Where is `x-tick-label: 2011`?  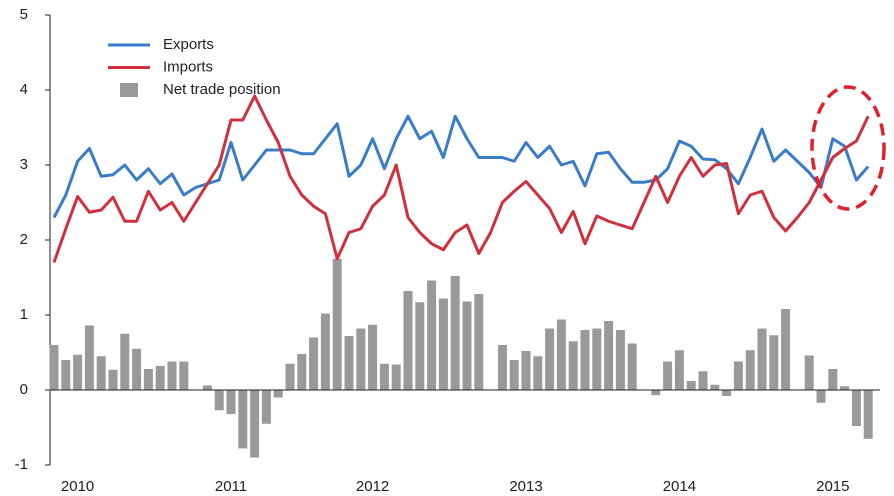
x-tick-label: 2011 is located at coordinates (231, 486).